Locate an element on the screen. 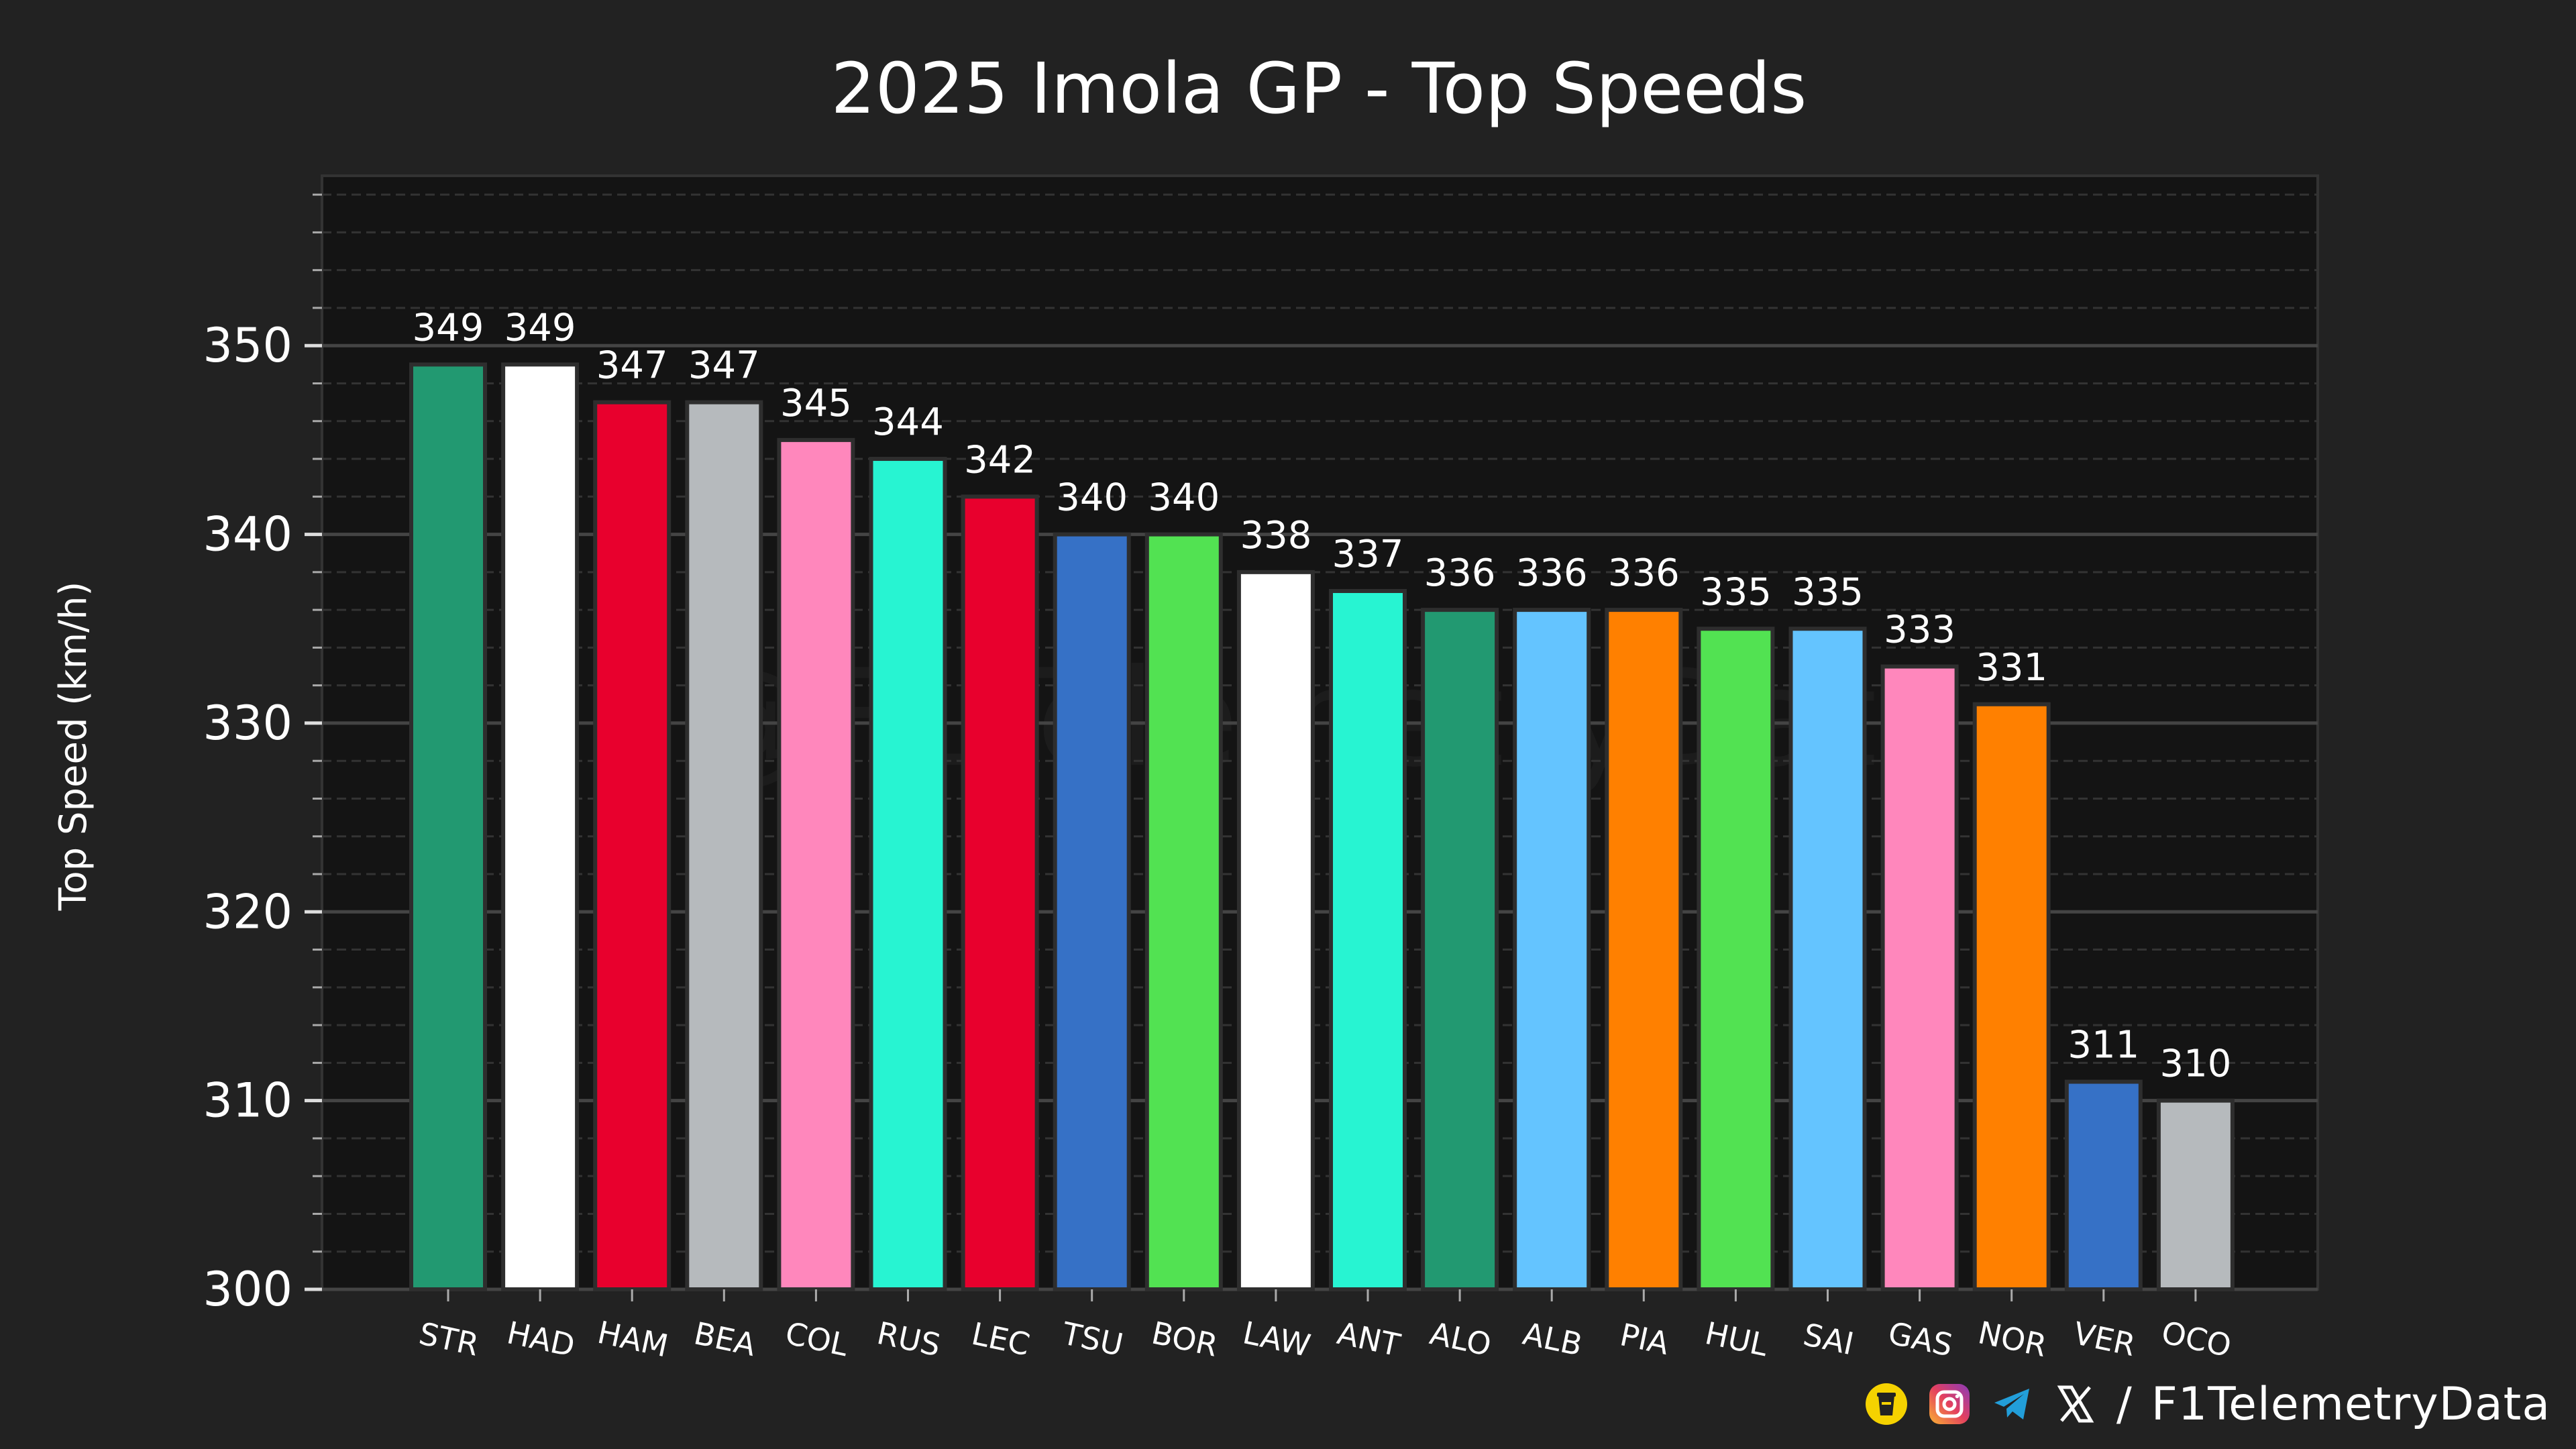 The height and width of the screenshot is (1449, 2576). bar-tsu is located at coordinates (1092, 911).